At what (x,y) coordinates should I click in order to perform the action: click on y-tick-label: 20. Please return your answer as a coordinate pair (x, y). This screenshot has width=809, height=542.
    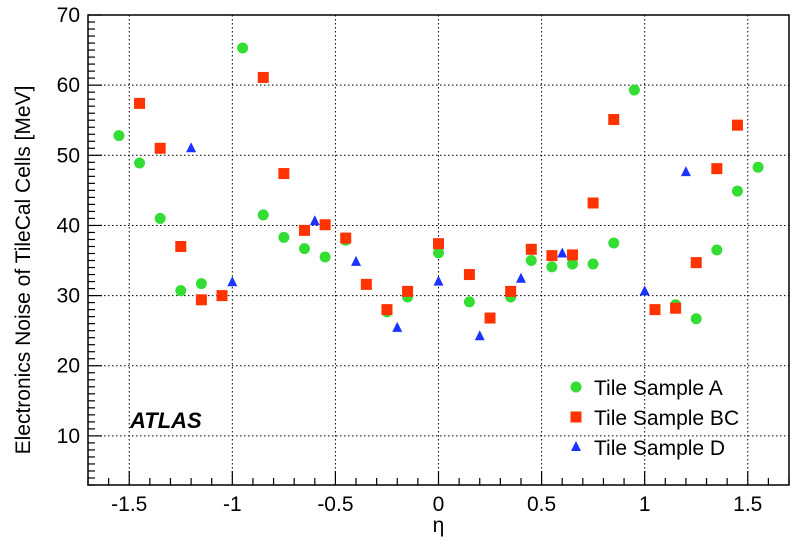
    Looking at the image, I should click on (68, 366).